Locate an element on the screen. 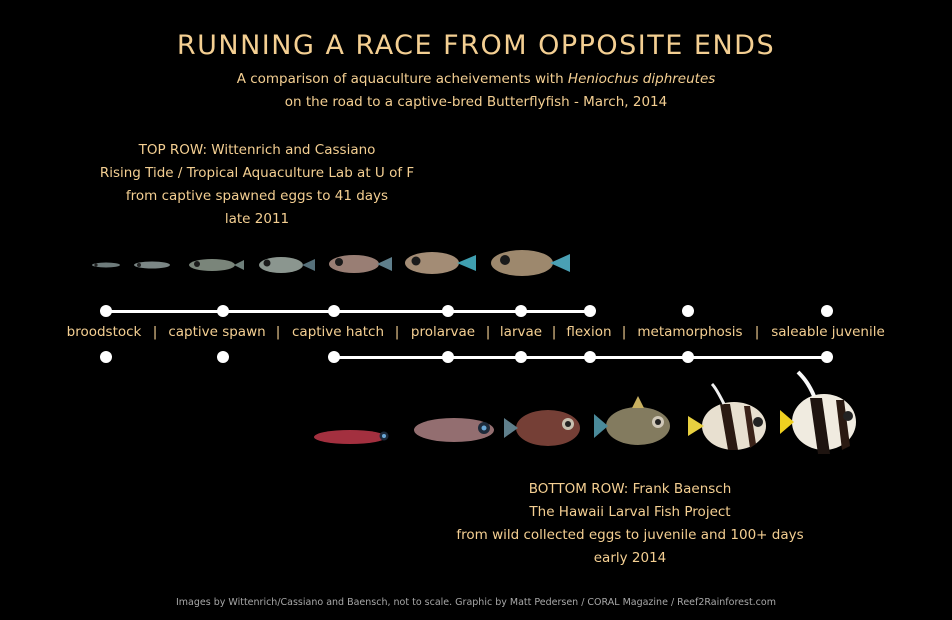 The width and height of the screenshot is (952, 620). top-fish-1-image is located at coordinates (106, 265).